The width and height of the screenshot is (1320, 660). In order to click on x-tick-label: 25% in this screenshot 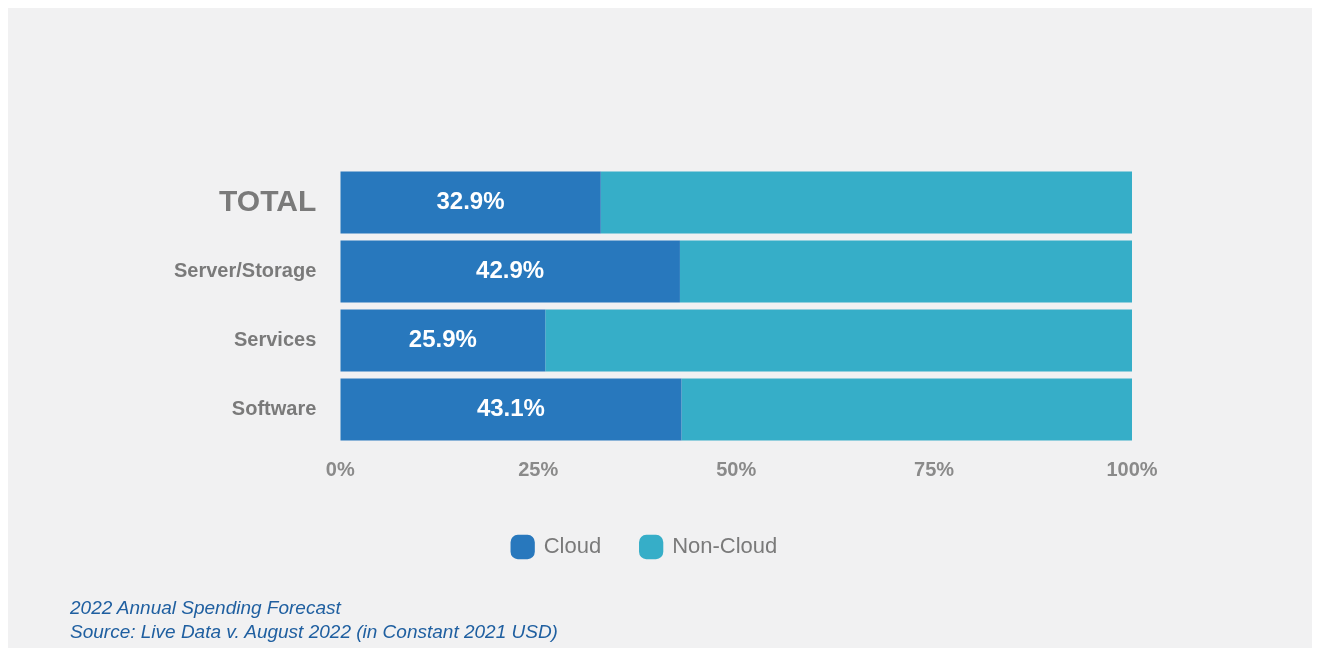, I will do `click(538, 468)`.